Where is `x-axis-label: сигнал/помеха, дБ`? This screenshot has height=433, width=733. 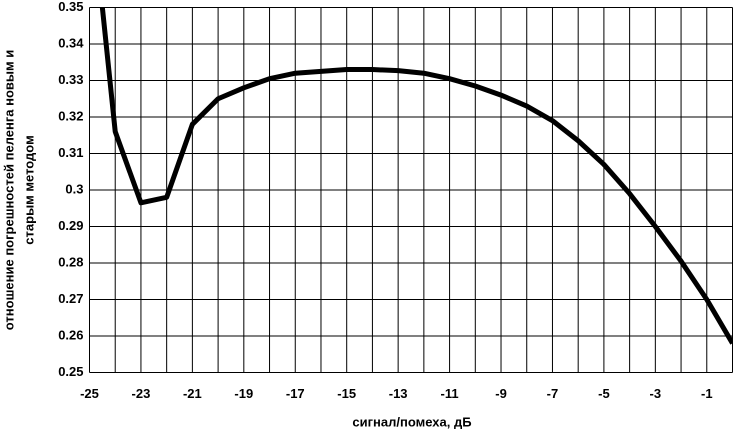
x-axis-label: сигнал/помеха, дБ is located at coordinates (411, 421).